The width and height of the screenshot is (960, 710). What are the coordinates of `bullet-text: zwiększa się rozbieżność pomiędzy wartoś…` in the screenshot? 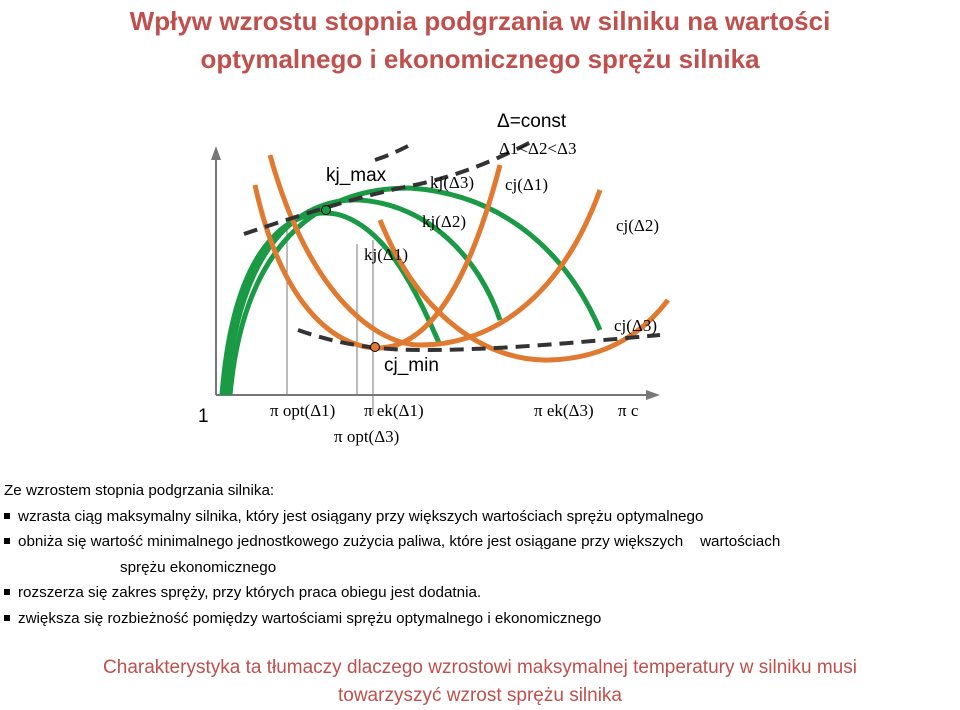 It's located at (310, 618).